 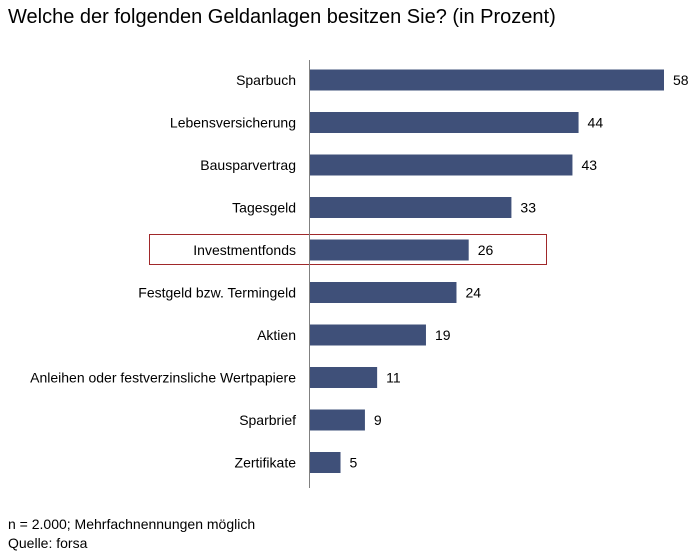 I want to click on value-label-anleihen-oder-festverzinsliche-wertpapiere: 11, so click(x=393, y=378).